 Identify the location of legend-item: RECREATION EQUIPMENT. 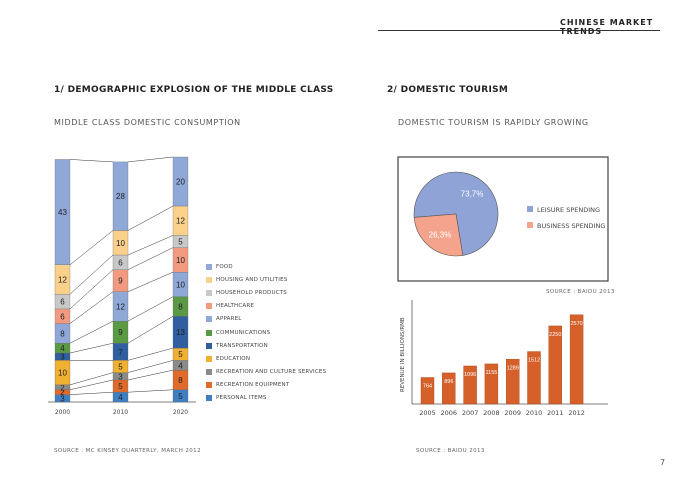
(266, 385).